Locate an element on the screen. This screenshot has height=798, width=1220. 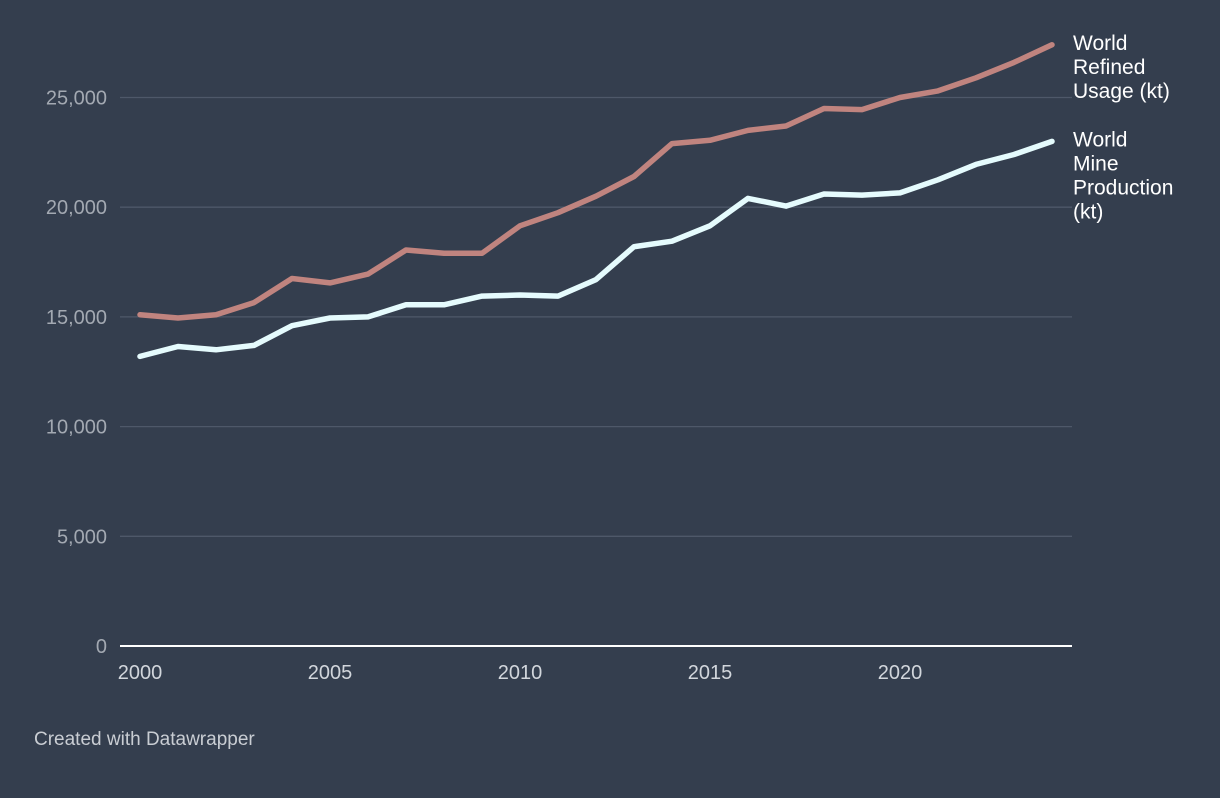
series-label-line: Refined is located at coordinates (1109, 67).